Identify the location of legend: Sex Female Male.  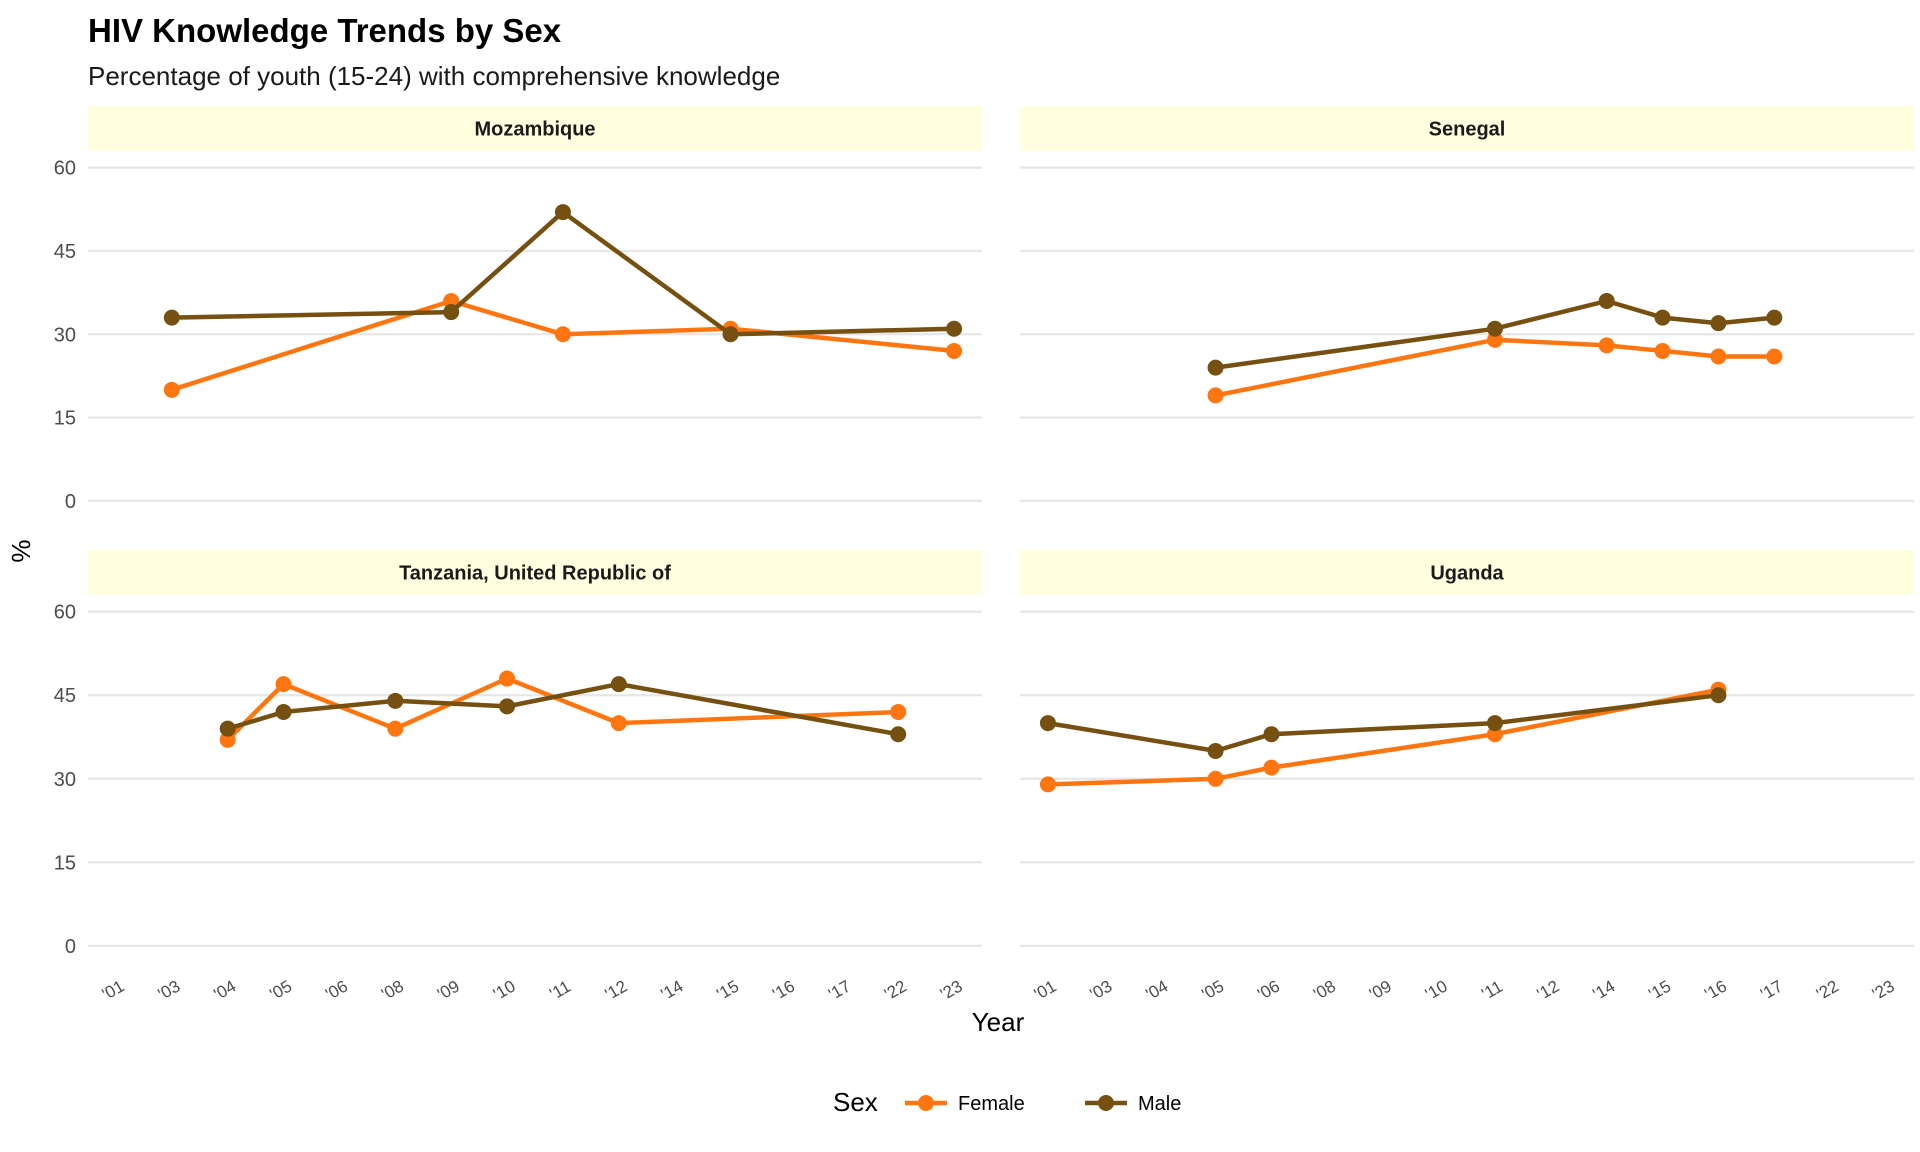
(1007, 1102).